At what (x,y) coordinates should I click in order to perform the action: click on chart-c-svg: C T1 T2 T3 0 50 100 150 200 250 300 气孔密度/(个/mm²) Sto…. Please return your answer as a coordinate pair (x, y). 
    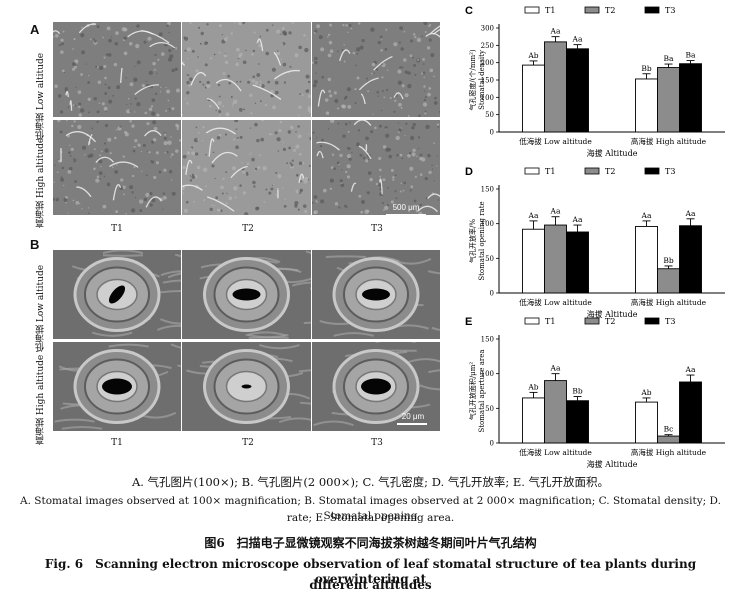
    Looking at the image, I should click on (595, 81).